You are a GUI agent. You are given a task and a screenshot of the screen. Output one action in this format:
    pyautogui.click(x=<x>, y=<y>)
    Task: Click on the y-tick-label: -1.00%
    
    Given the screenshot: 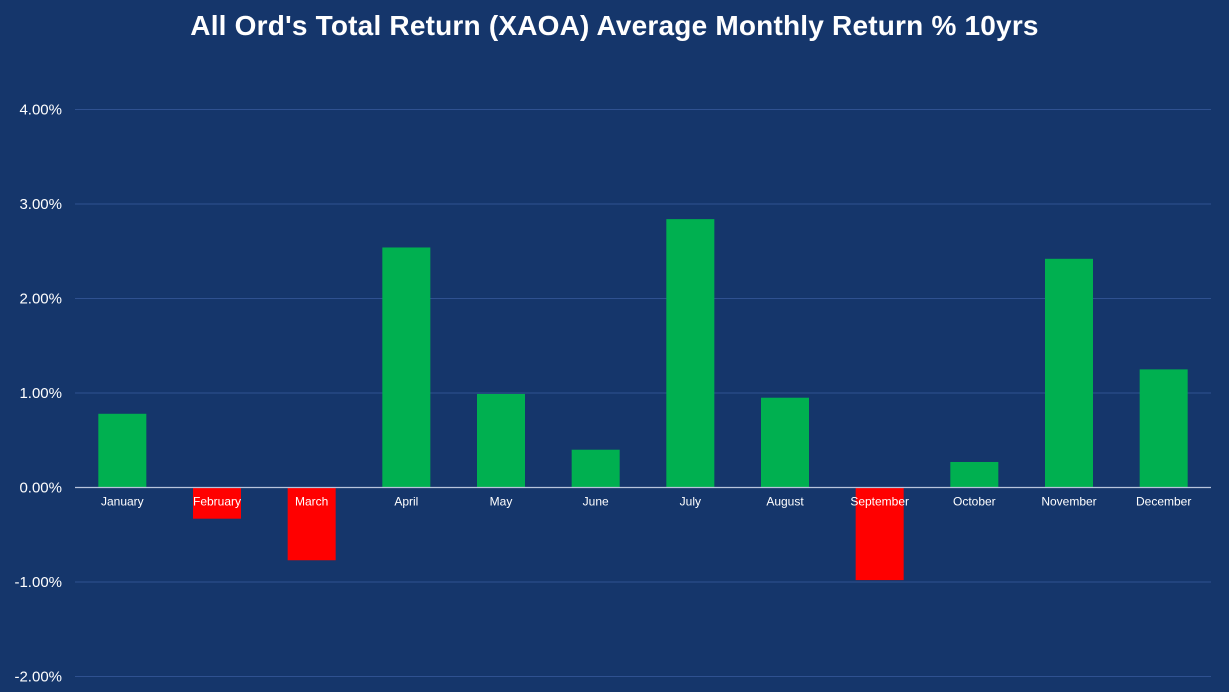 What is the action you would take?
    pyautogui.click(x=38, y=582)
    